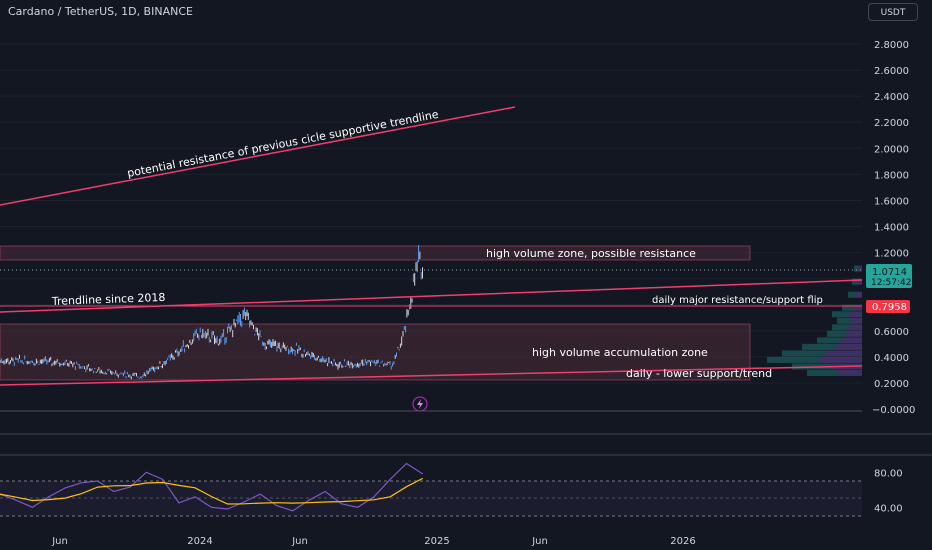  Describe the element at coordinates (431, 375) in the screenshot. I see `lower-trendline` at that location.